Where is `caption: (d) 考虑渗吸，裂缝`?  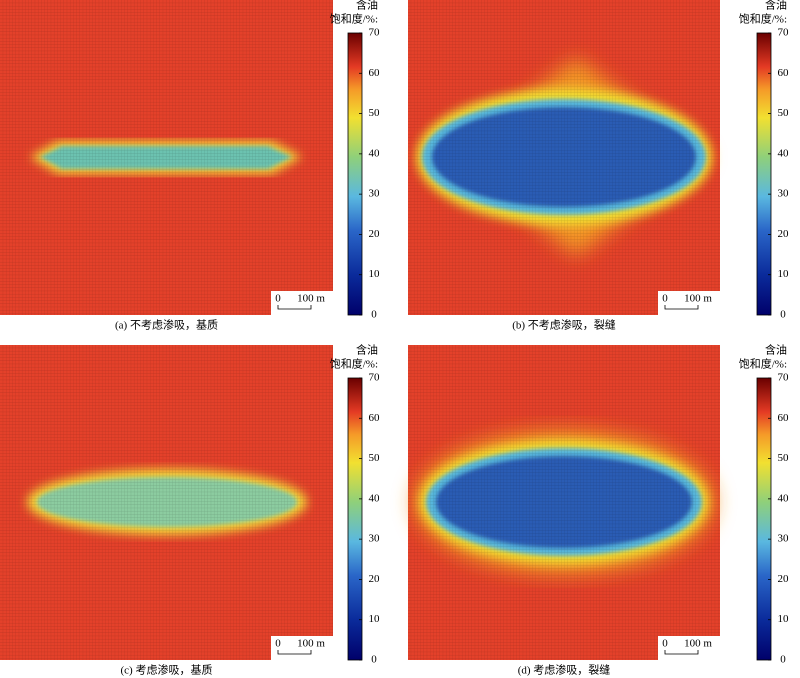
caption: (d) 考虑渗吸，裂缝 is located at coordinates (564, 670).